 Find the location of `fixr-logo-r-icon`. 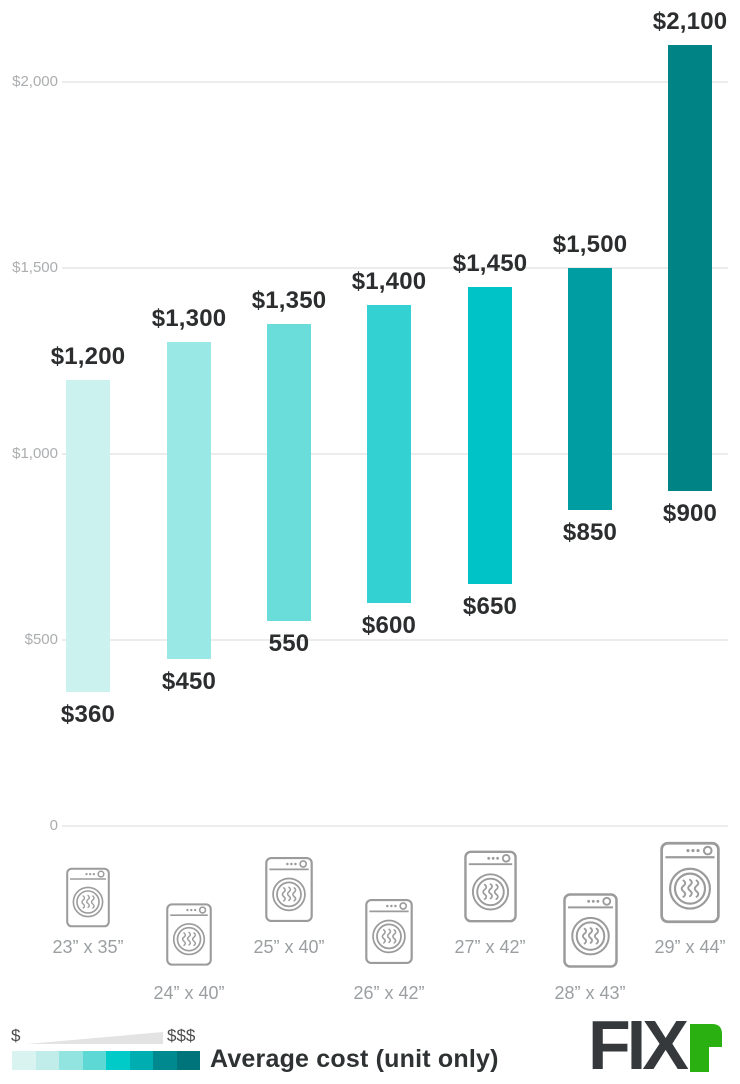

fixr-logo-r-icon is located at coordinates (705, 1048).